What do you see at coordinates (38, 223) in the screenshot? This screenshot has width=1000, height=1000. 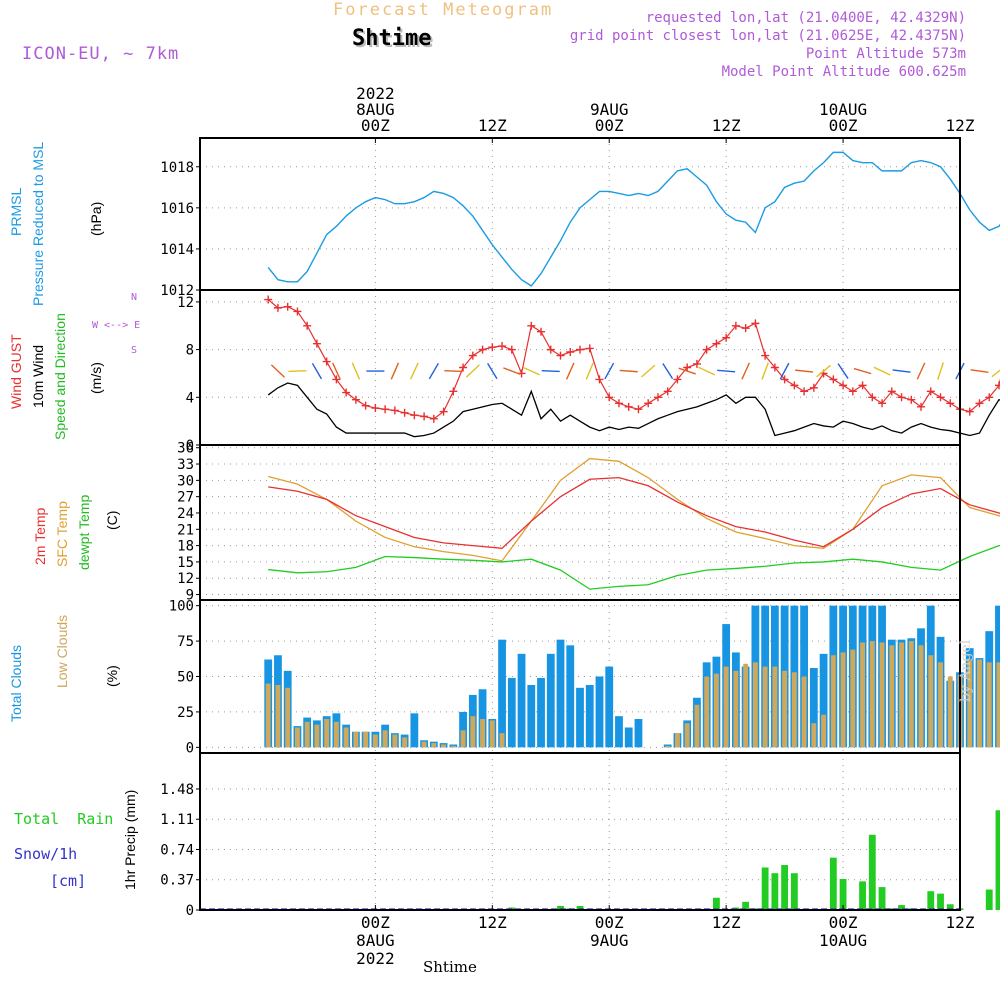 I see `pressure-label-2: Pressure Reduced to MSL` at bounding box center [38, 223].